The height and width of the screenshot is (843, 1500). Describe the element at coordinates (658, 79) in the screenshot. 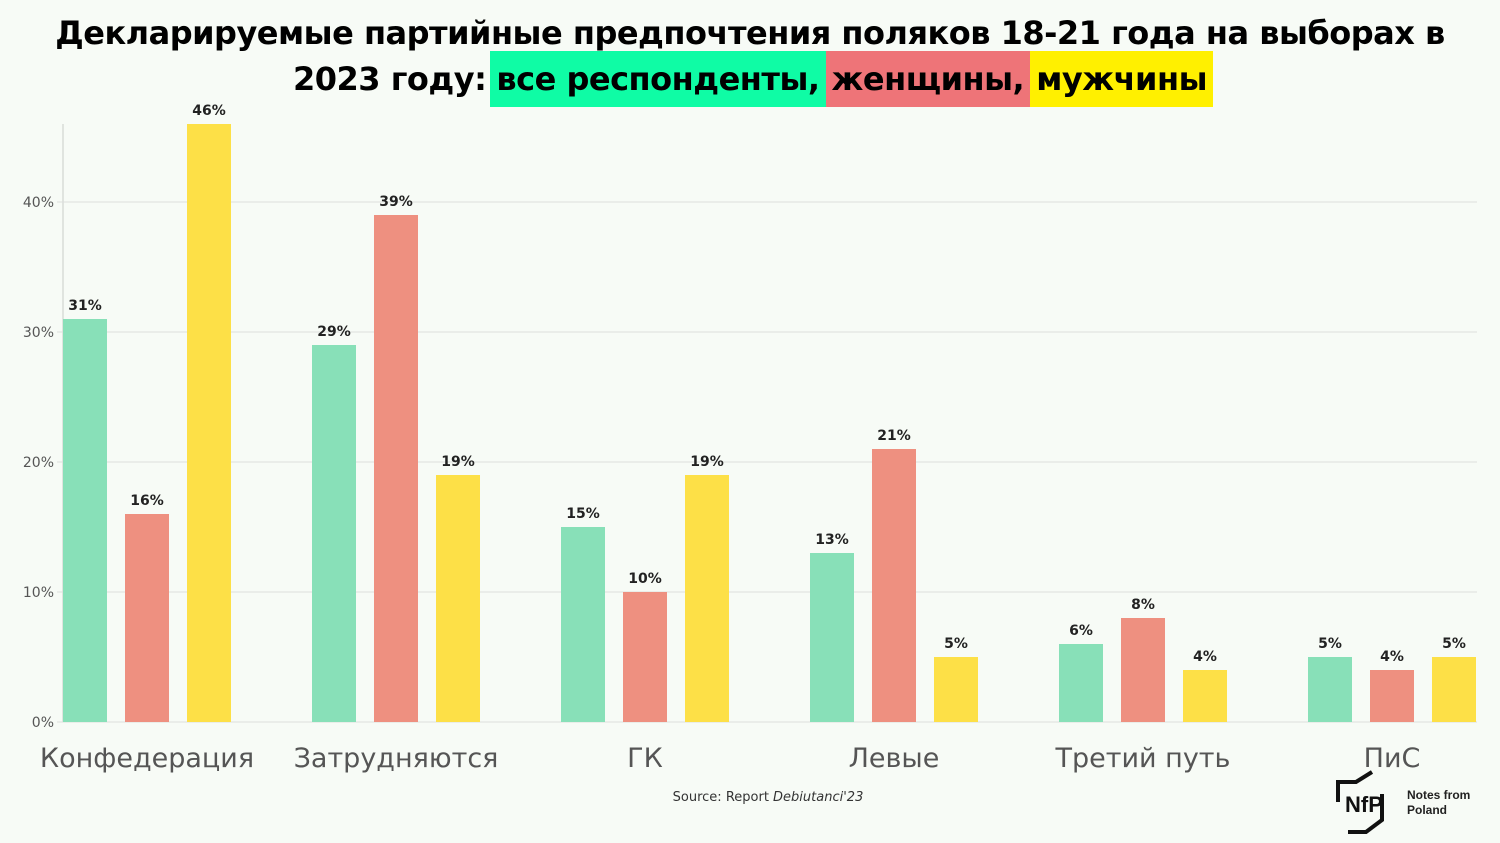

I see `legend-all-respondents: все респонденты,` at that location.